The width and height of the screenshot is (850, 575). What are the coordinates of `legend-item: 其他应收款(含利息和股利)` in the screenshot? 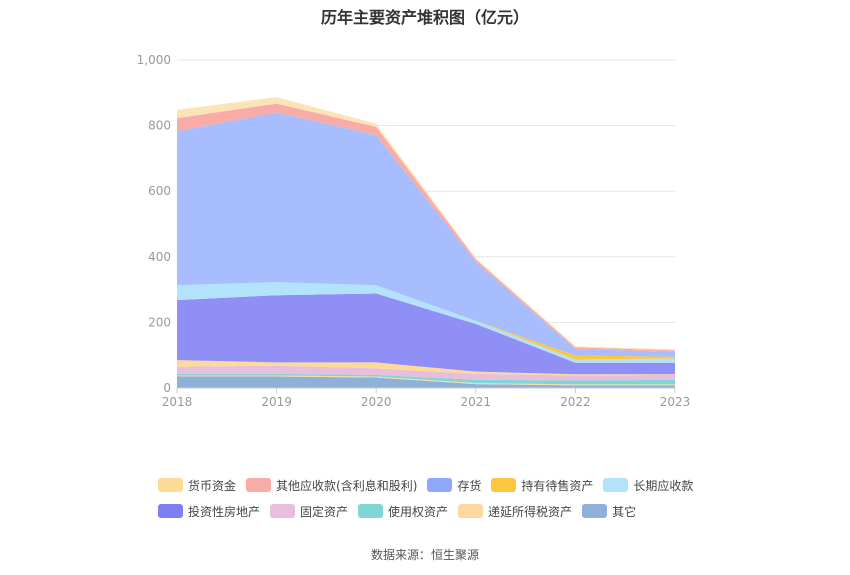 It's located at (331, 485).